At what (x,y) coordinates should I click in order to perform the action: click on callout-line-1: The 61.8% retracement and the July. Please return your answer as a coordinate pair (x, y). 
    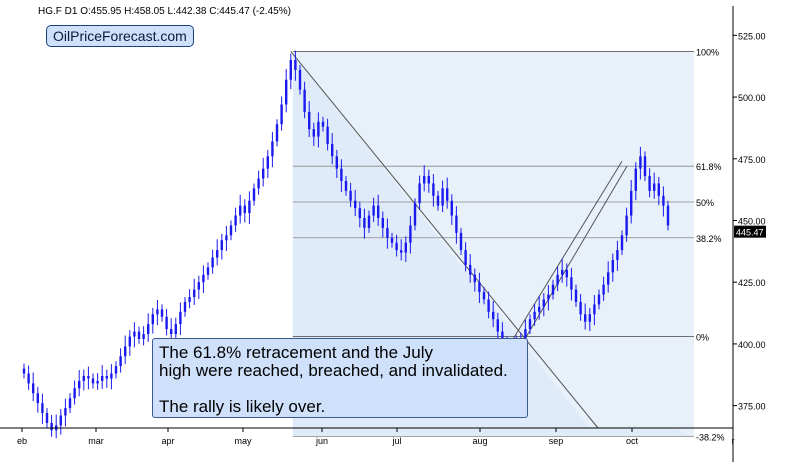
    Looking at the image, I should click on (296, 352).